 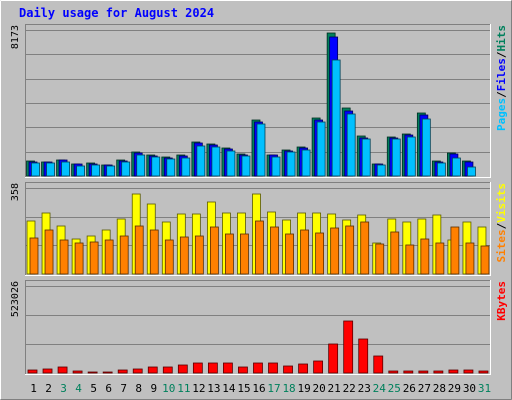 I want to click on chart-title: Daily usage for August 2024, so click(x=116, y=13).